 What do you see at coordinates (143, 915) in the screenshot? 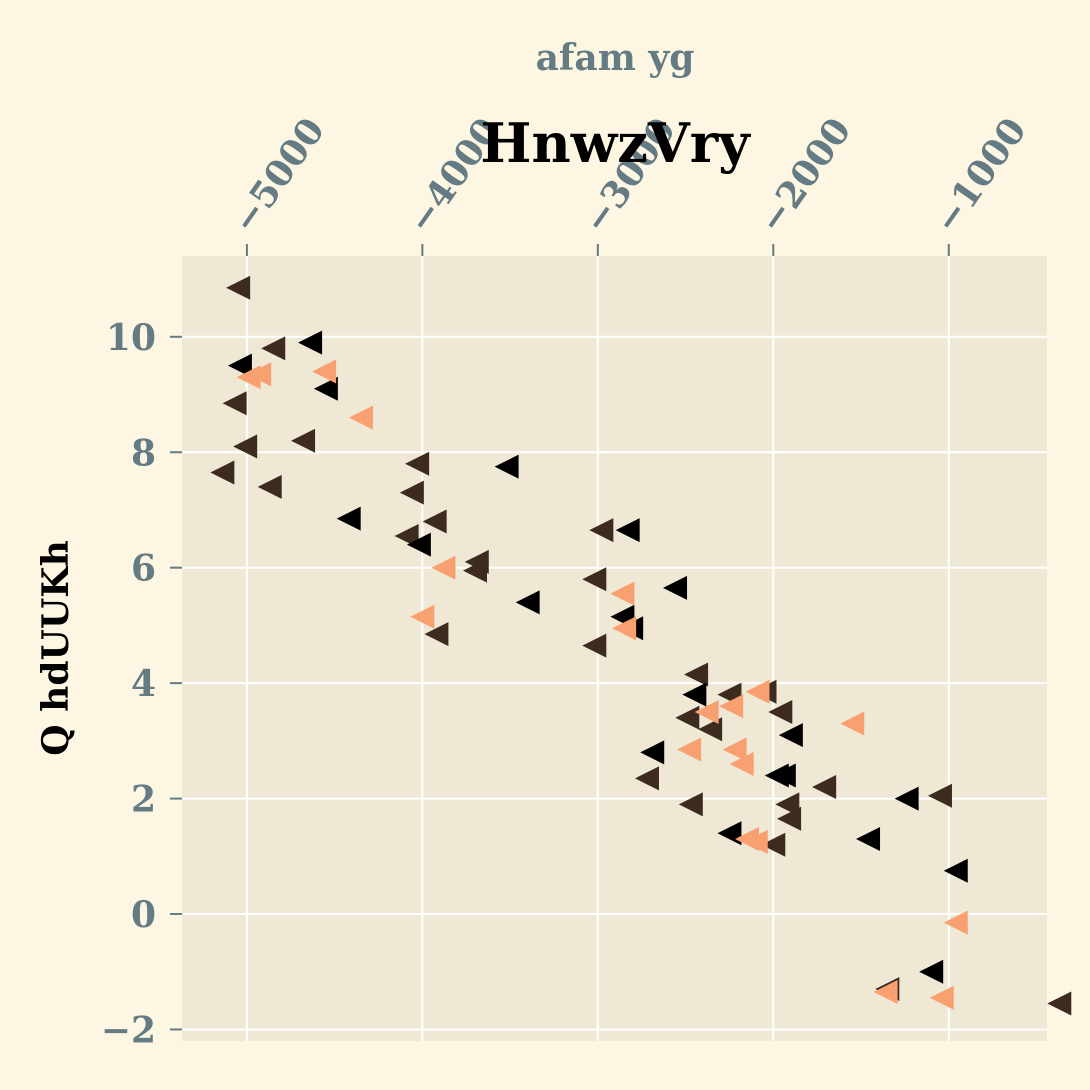
I see `y-tick-label: 0` at bounding box center [143, 915].